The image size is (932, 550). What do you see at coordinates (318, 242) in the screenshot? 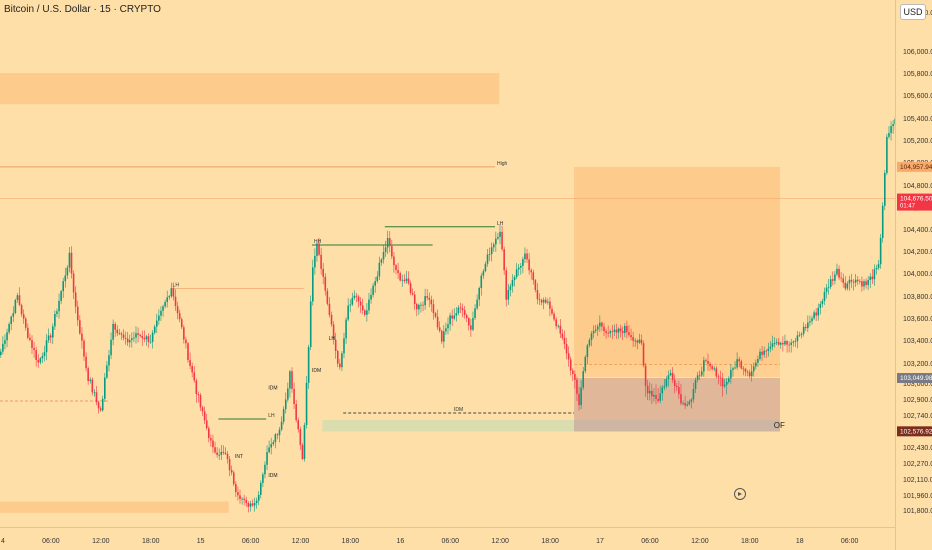
I see `level-line-label-2: HH` at bounding box center [318, 242].